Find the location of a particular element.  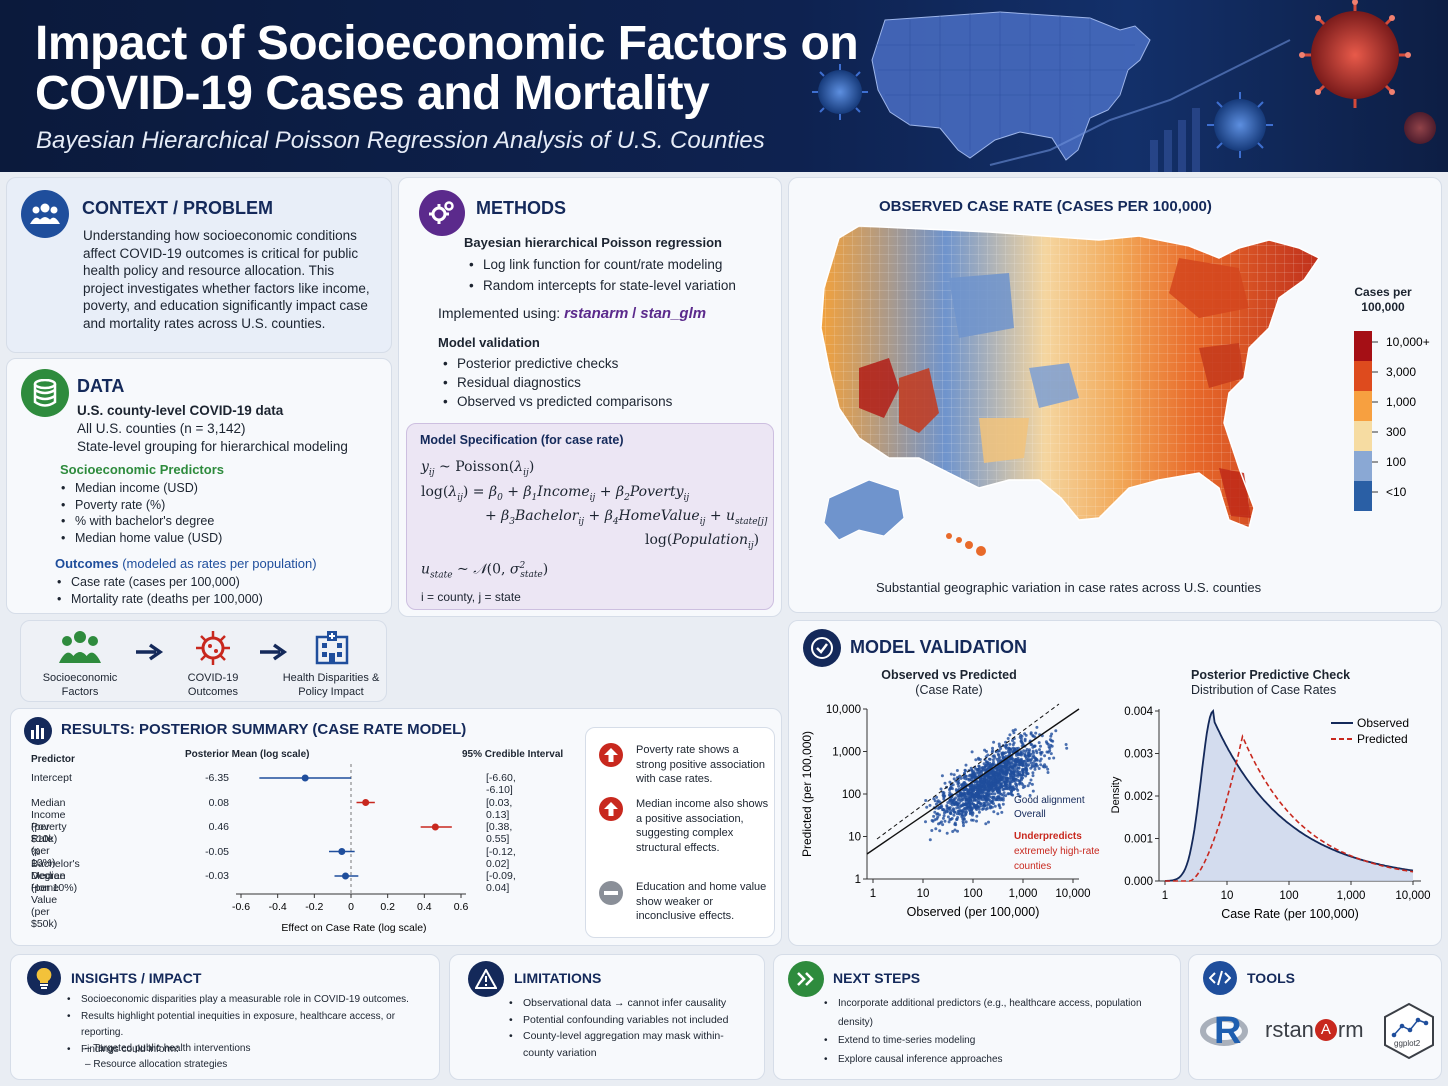

list-item: – Resource allocation strategies is located at coordinates (156, 1064).